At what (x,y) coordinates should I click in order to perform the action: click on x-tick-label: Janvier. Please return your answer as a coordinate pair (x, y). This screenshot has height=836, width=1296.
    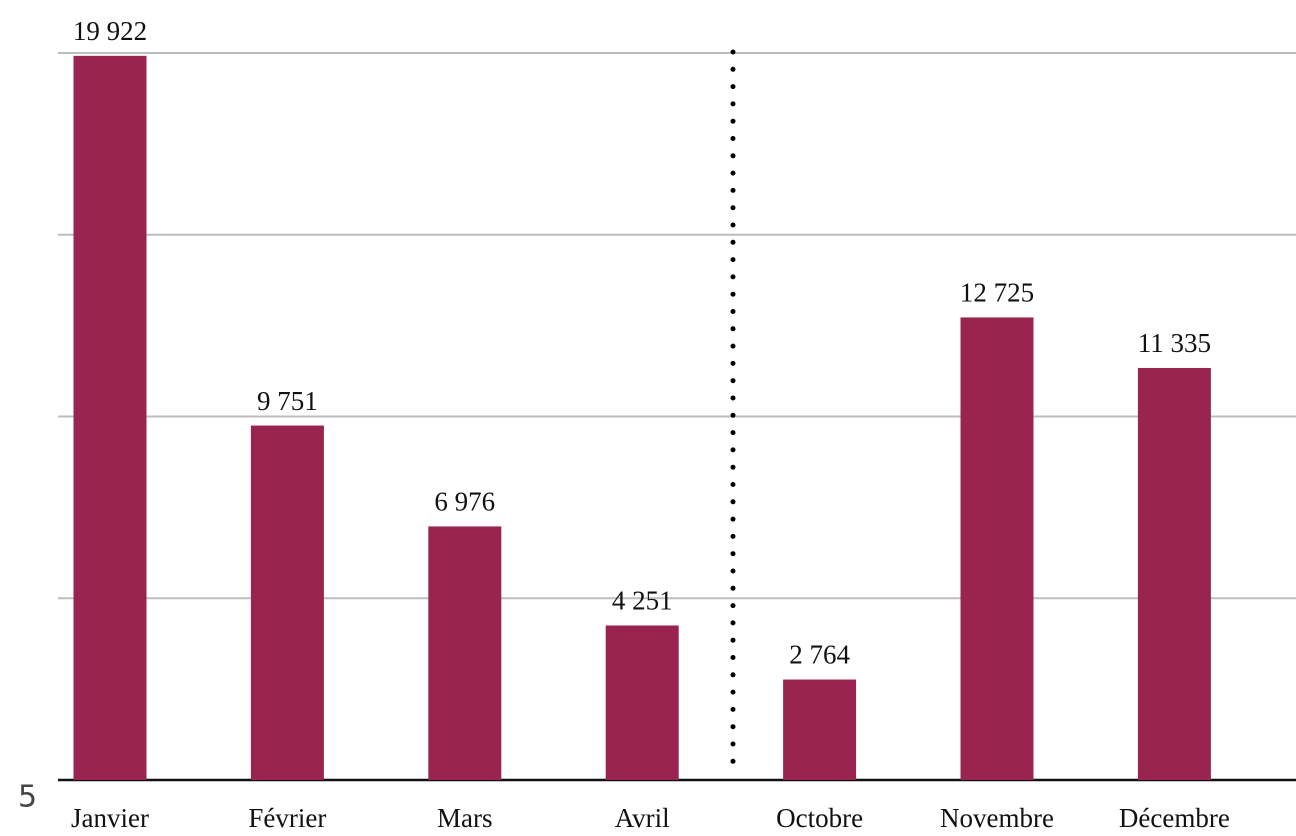
    Looking at the image, I should click on (110, 818).